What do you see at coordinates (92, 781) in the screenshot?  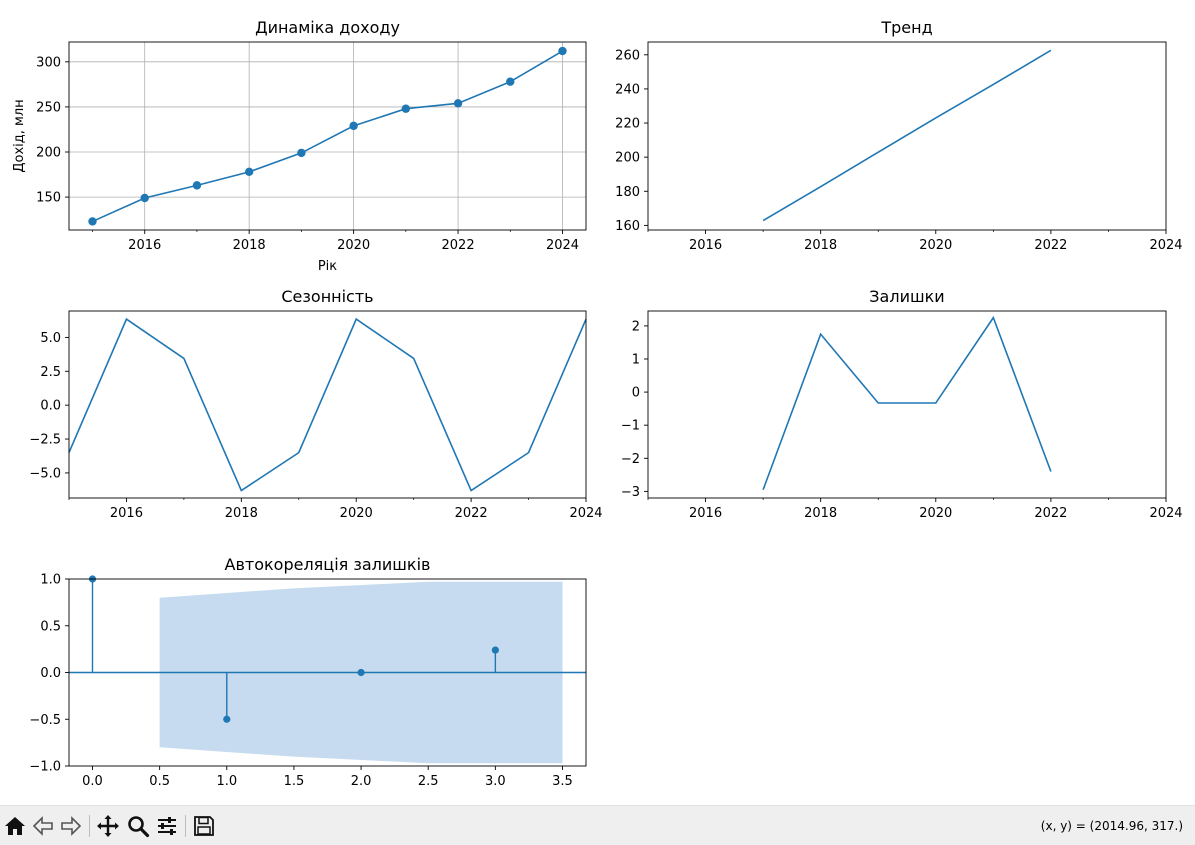 I see `x-tick-label: 0.0` at bounding box center [92, 781].